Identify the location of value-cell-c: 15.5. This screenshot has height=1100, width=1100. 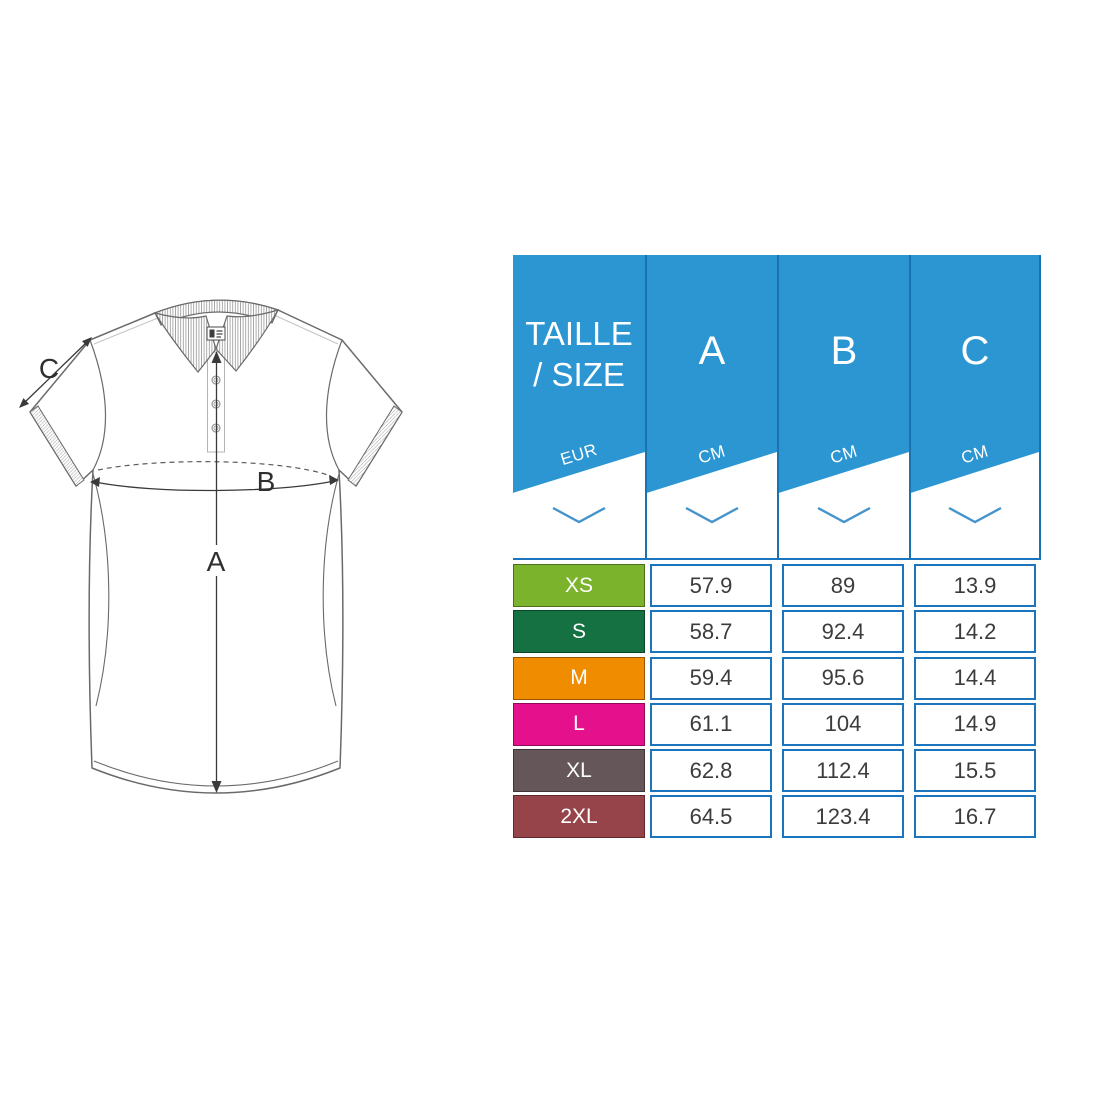
(975, 771).